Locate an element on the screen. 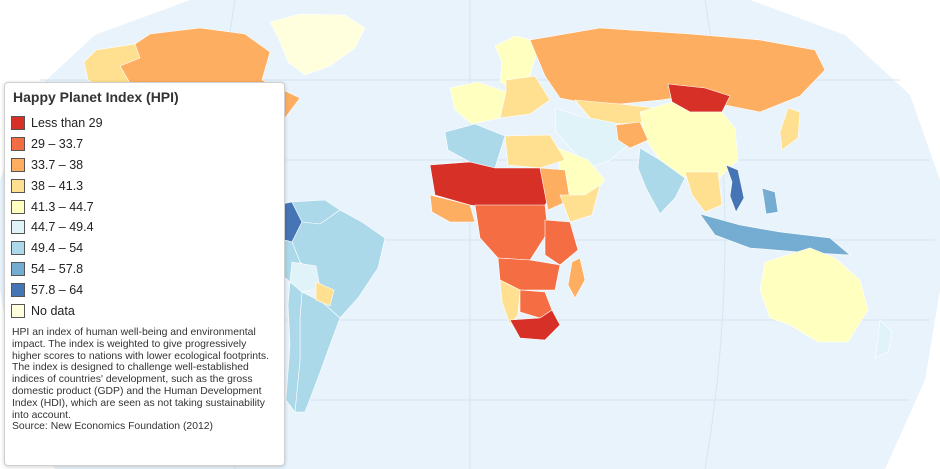 This screenshot has height=469, width=940. legend-item-49-4-54: 49.4 – 54 is located at coordinates (144, 248).